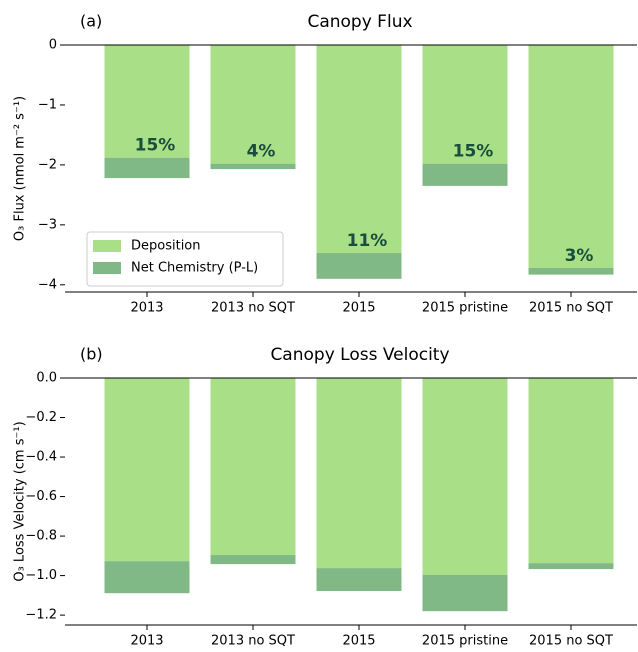  Describe the element at coordinates (579, 256) in the screenshot. I see `percent-label: 3%` at that location.